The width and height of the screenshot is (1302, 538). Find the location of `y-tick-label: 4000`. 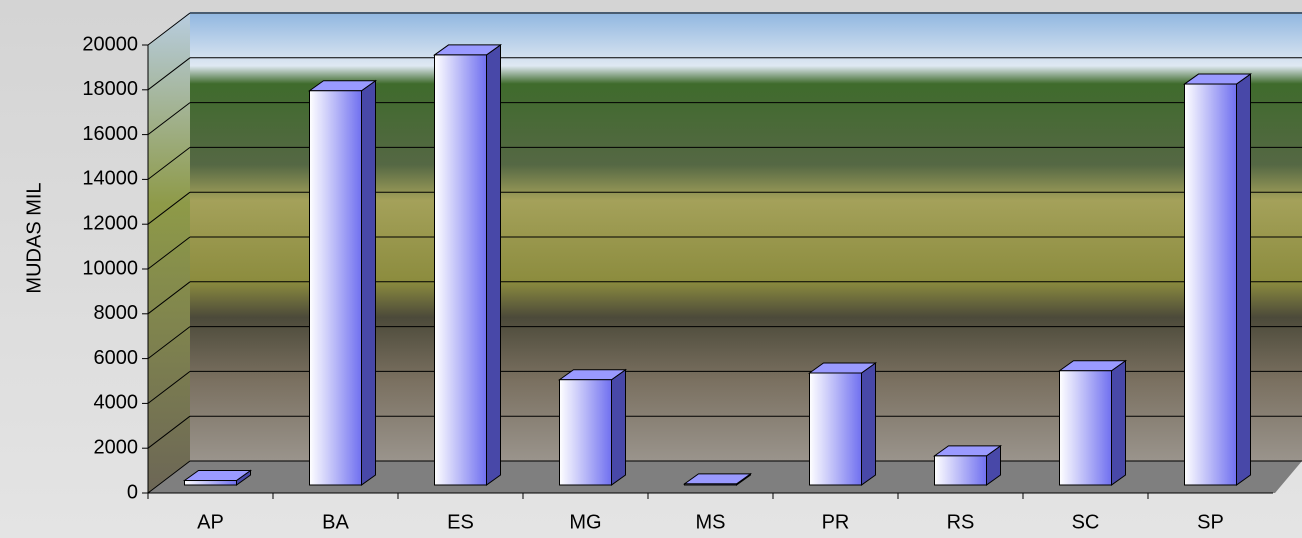

y-tick-label: 4000 is located at coordinates (116, 403).